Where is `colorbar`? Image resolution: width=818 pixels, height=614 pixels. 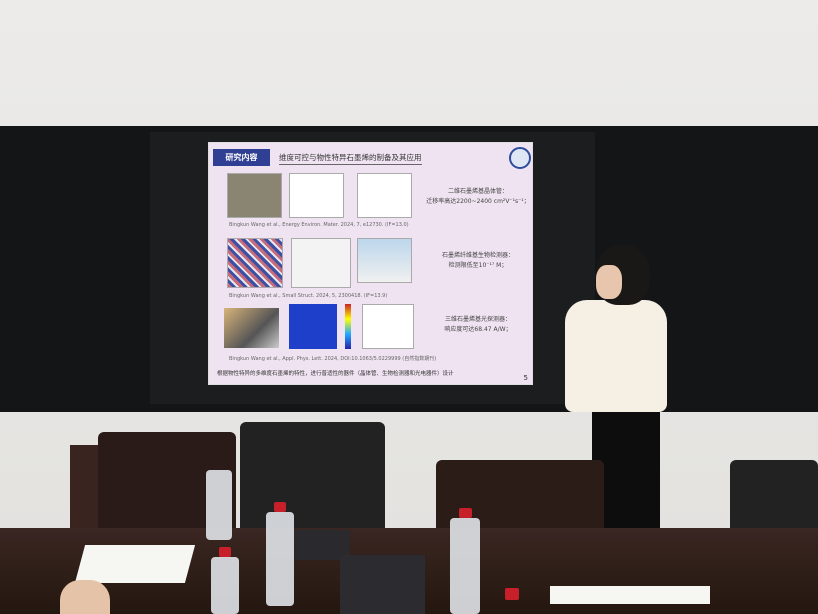 colorbar is located at coordinates (348, 326).